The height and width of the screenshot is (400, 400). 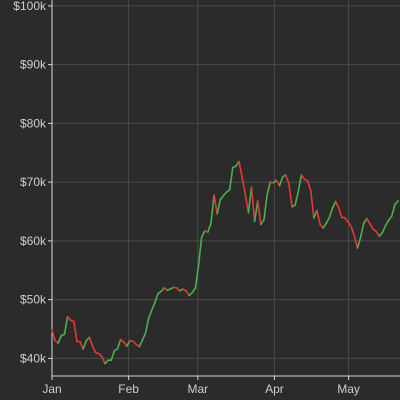 What do you see at coordinates (30, 6) in the screenshot?
I see `y-tick-label: $100k` at bounding box center [30, 6].